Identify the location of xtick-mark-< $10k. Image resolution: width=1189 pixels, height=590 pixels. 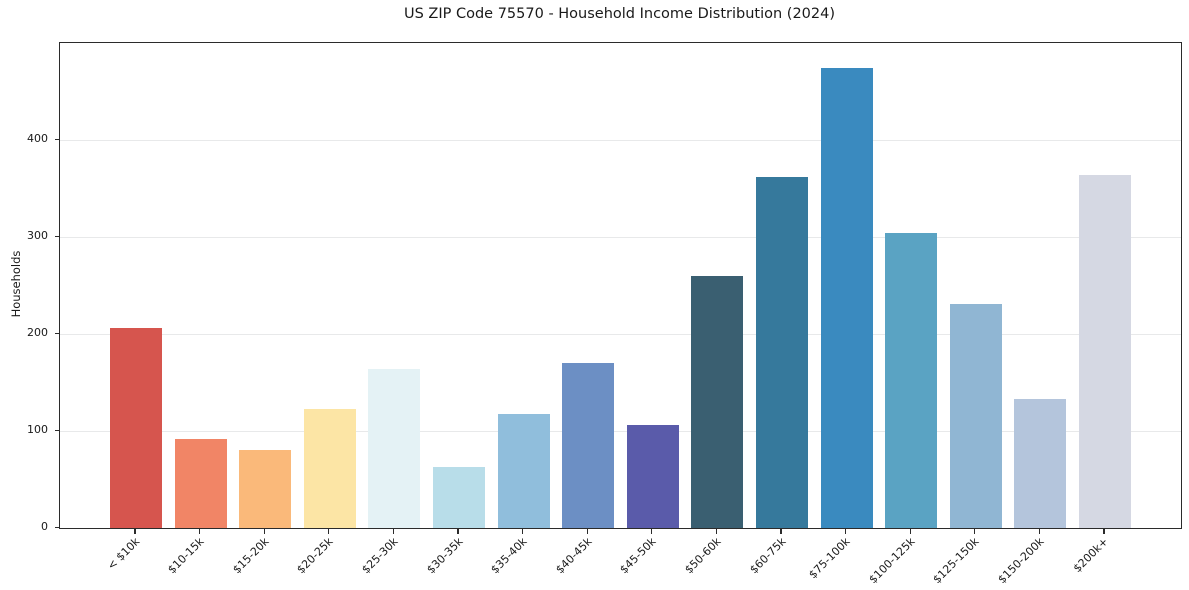
(135, 531).